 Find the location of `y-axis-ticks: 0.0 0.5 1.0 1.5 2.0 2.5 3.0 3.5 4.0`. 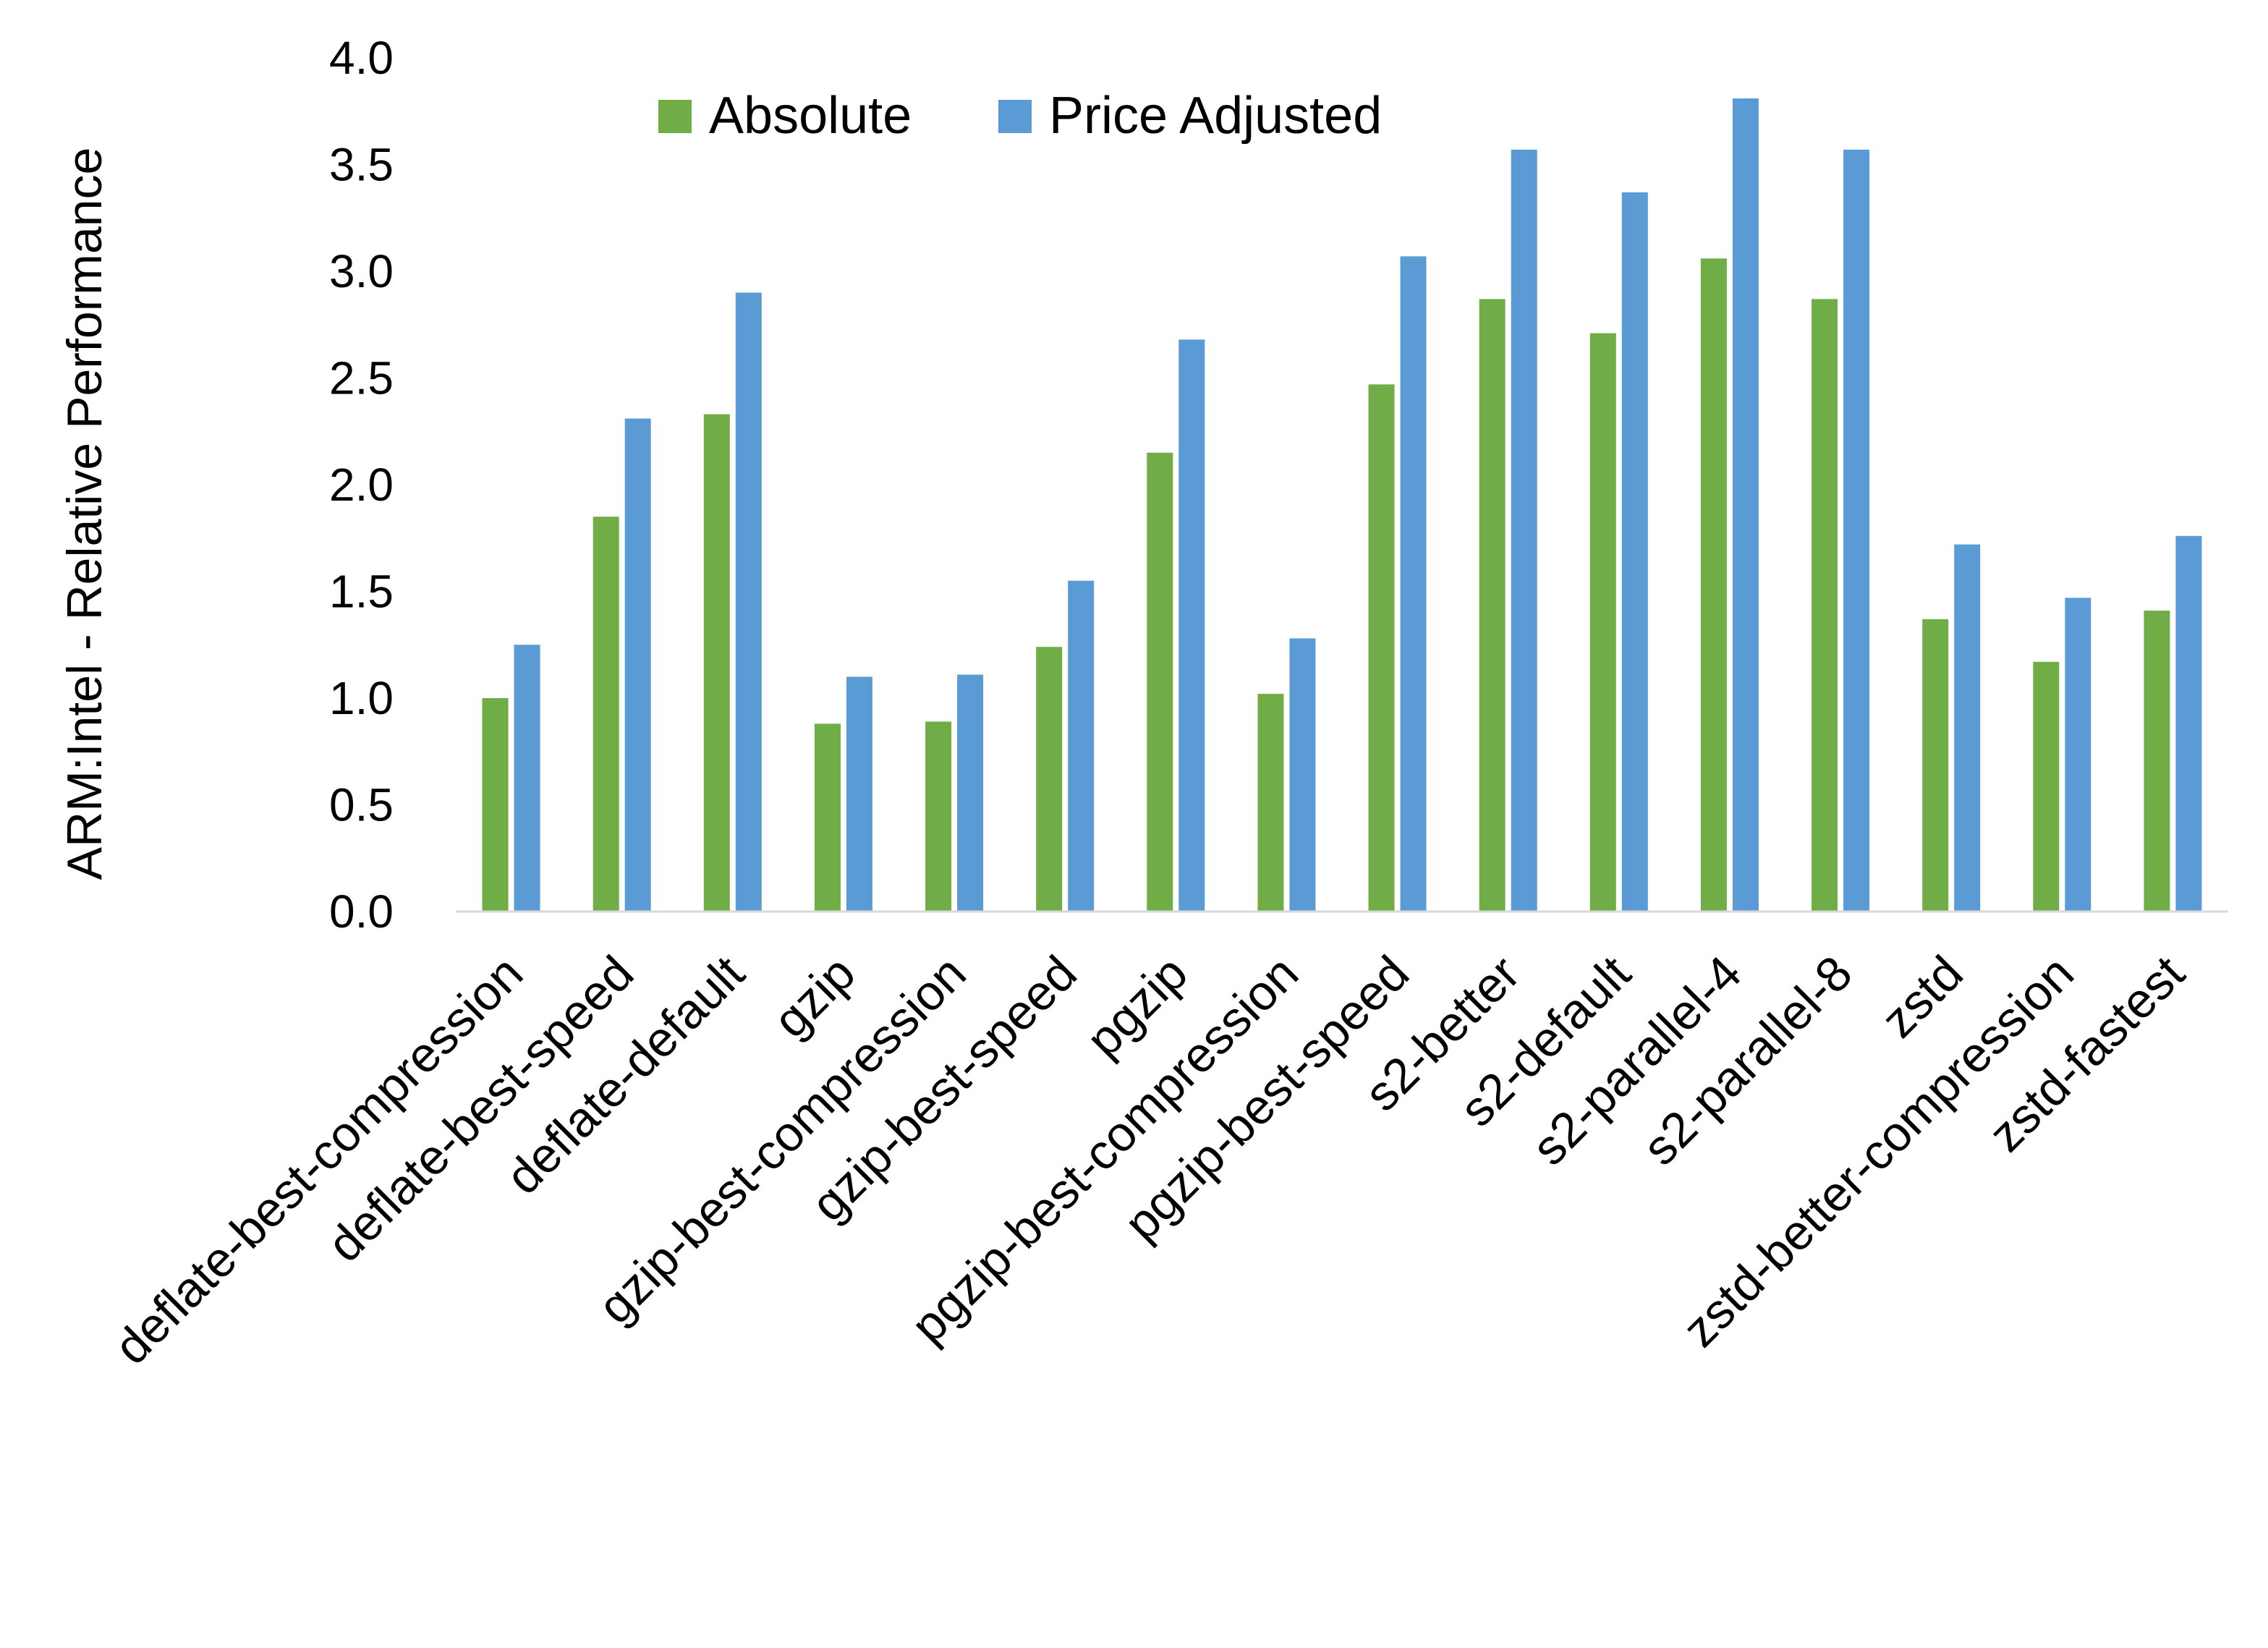

y-axis-ticks: 0.0 0.5 1.0 1.5 2.0 2.5 3.0 3.5 4.0 is located at coordinates (361, 485).